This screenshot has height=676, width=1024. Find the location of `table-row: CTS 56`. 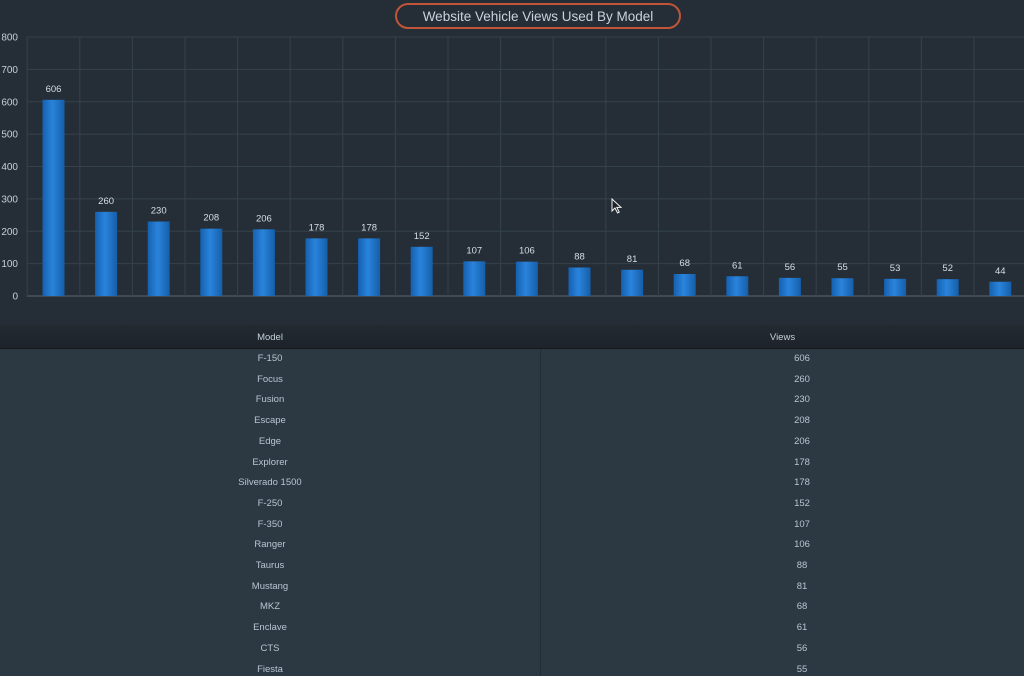

table-row: CTS 56 is located at coordinates (512, 649).